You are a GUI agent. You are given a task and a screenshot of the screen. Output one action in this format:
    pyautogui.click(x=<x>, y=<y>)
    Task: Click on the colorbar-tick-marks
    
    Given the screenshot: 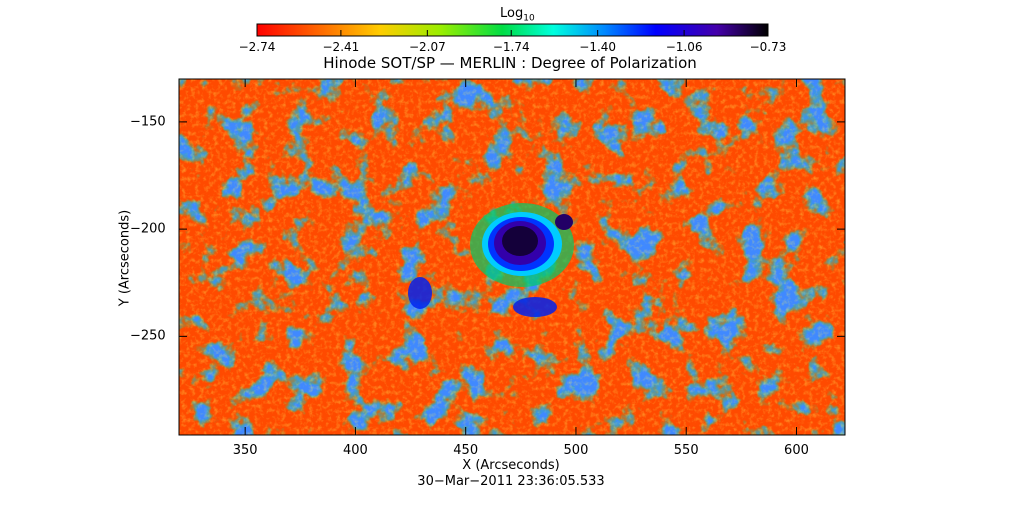 What is the action you would take?
    pyautogui.click(x=512, y=33)
    